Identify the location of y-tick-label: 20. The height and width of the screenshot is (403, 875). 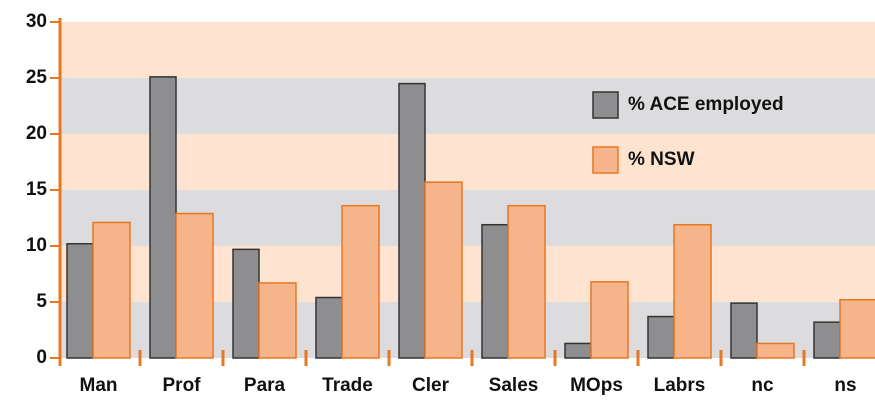
(36, 133).